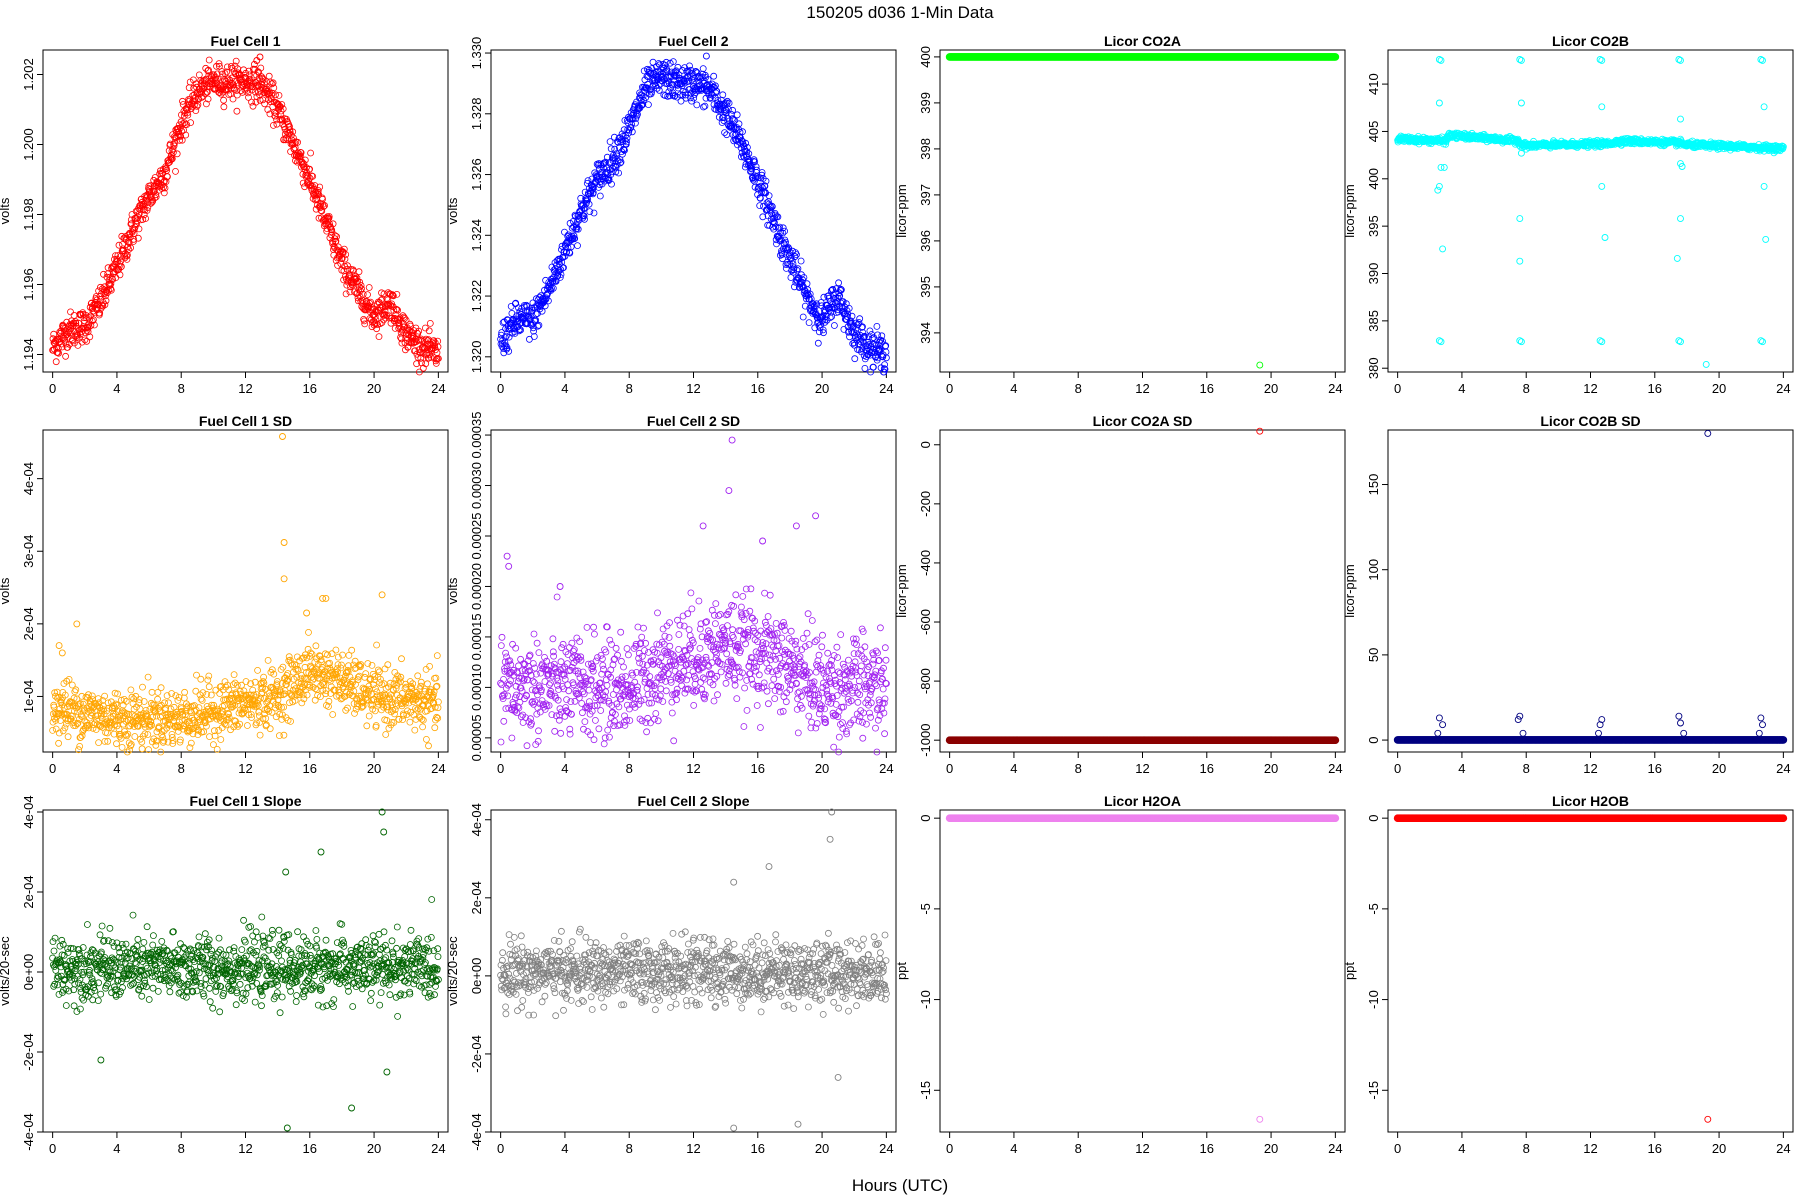 The height and width of the screenshot is (1200, 1800). I want to click on y-tick-label: 396, so click(925, 241).